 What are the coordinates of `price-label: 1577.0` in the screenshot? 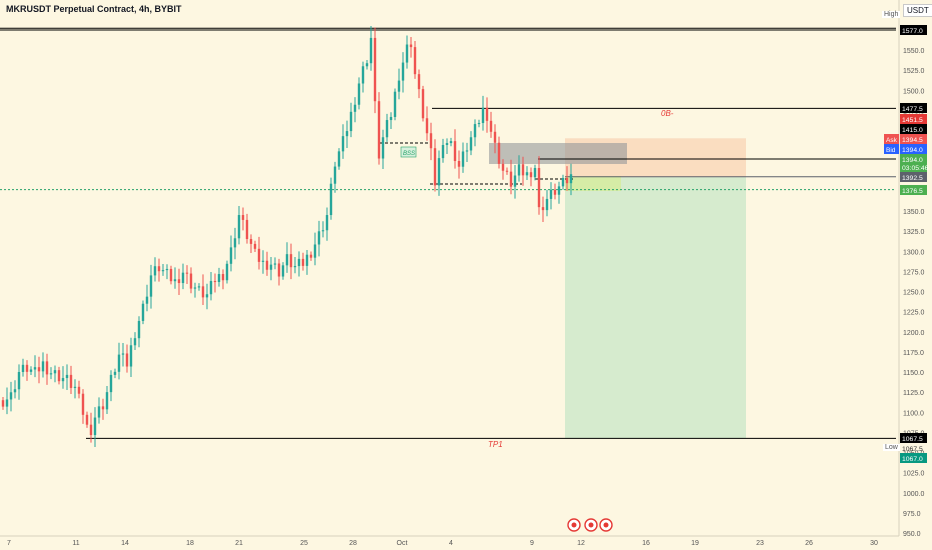 It's located at (913, 30).